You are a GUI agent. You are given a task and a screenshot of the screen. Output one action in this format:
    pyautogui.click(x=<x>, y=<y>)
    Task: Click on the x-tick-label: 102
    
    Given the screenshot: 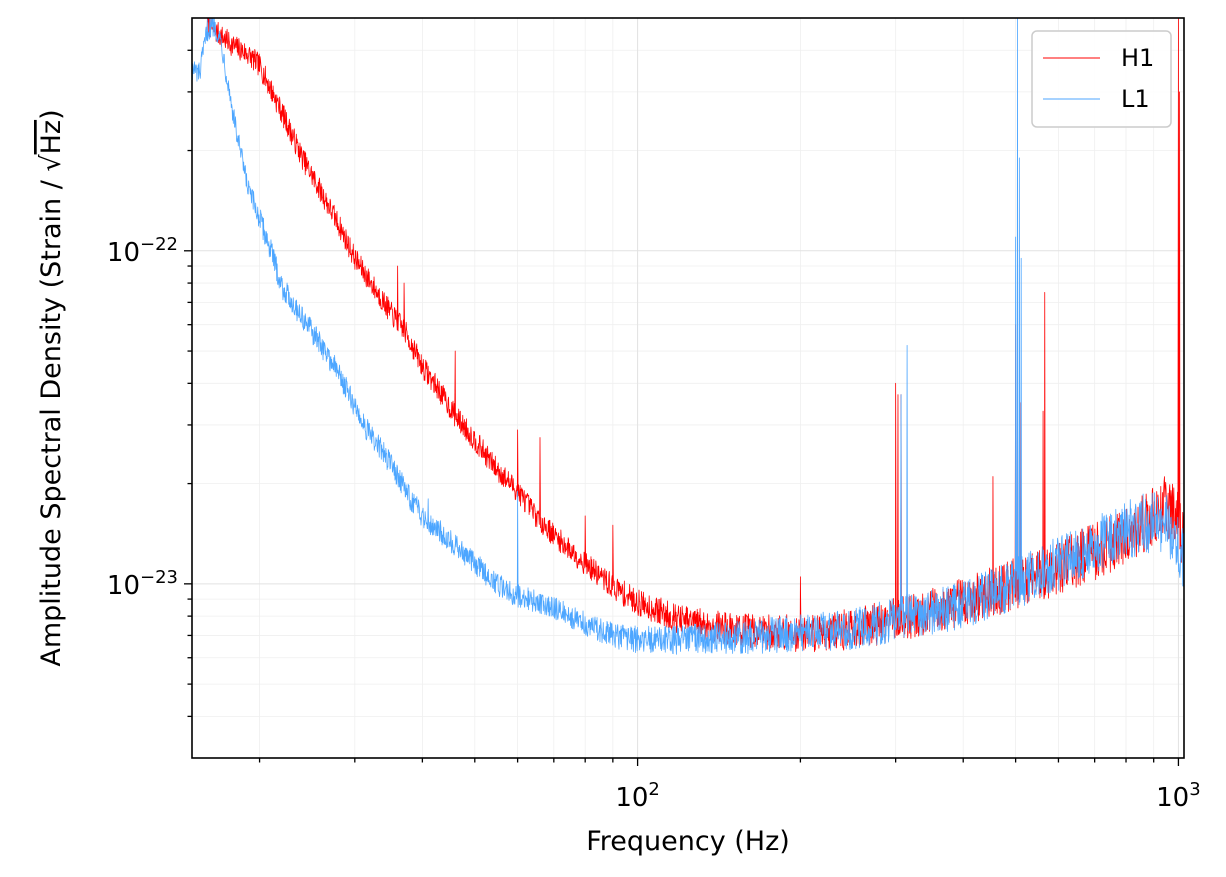 What is the action you would take?
    pyautogui.click(x=637, y=796)
    